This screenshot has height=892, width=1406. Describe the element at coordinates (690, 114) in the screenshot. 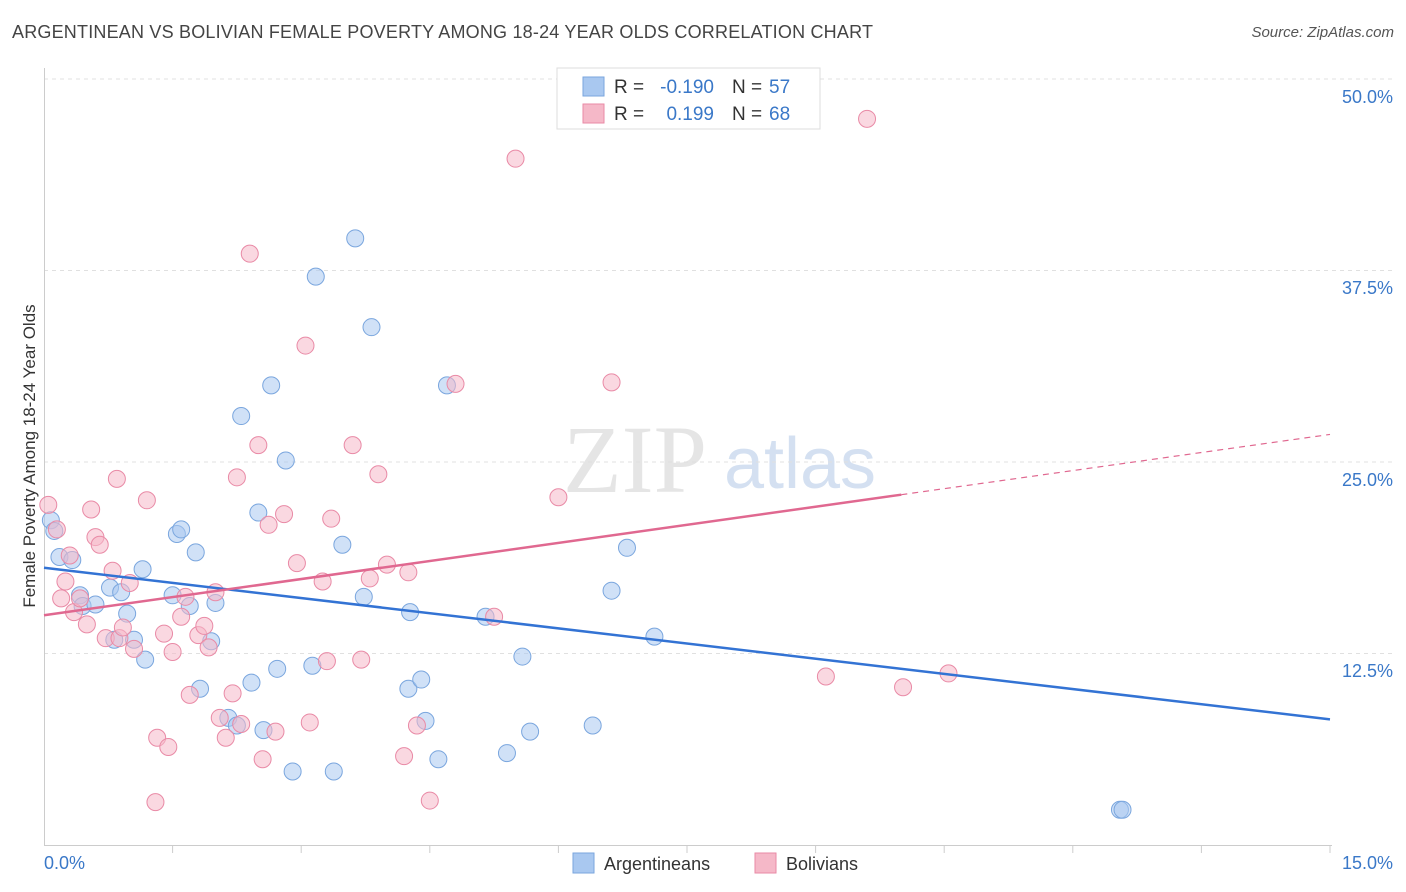

I see `legend-r-value-bolivians: 0.199` at that location.